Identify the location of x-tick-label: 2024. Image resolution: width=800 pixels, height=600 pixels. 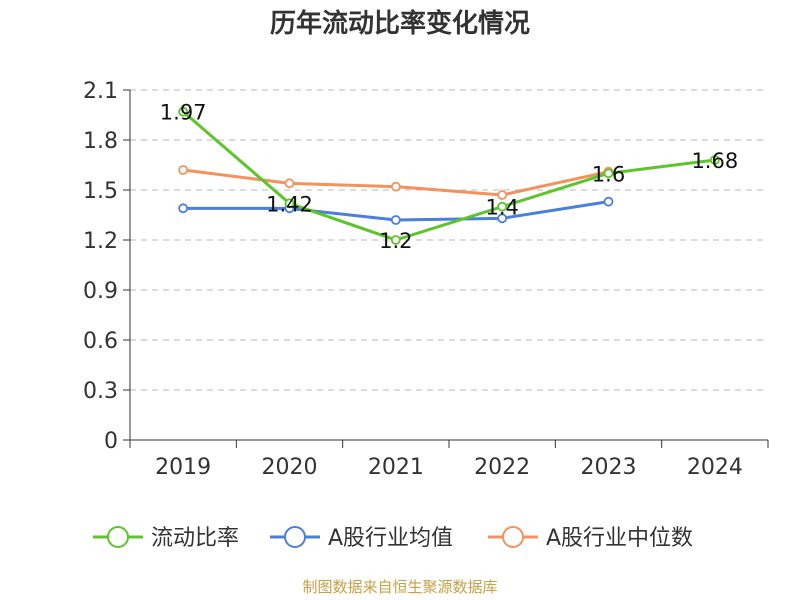
(715, 467).